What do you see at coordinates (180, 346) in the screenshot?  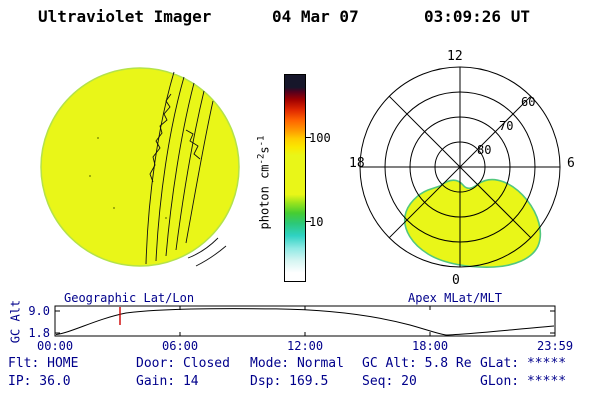 I see `x-tick-0600: 06:00` at bounding box center [180, 346].